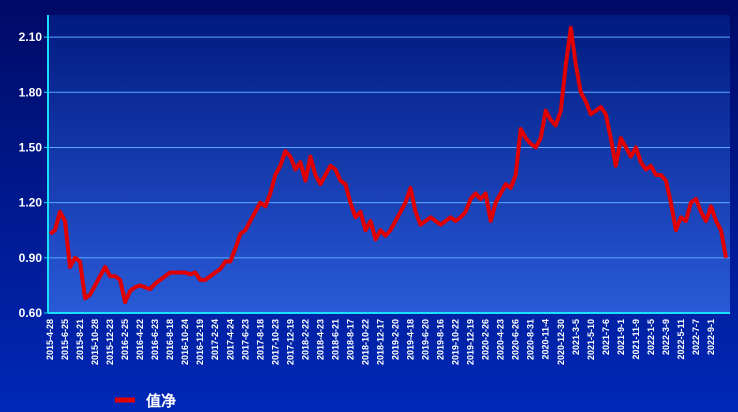 Image resolution: width=738 pixels, height=412 pixels. Describe the element at coordinates (696, 337) in the screenshot. I see `x-tick-label: 2022-7-7` at that location.